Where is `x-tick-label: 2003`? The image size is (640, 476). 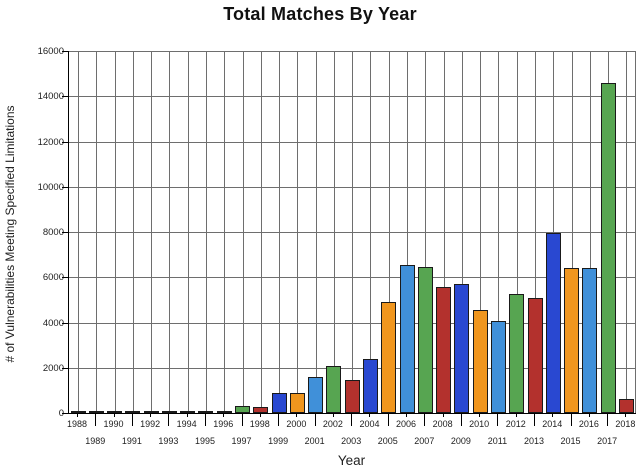 x-tick-label: 2003 is located at coordinates (351, 441).